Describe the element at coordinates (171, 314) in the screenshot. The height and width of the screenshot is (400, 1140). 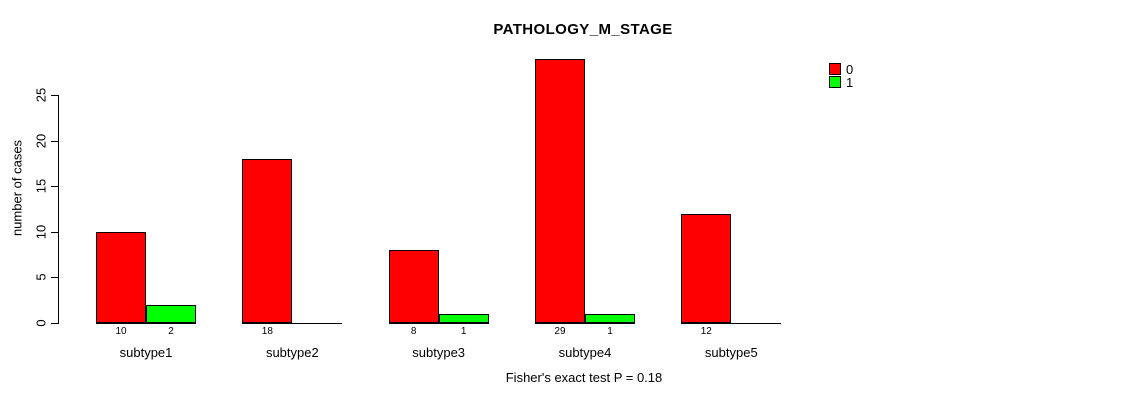
I see `bar-series1-subtype1` at that location.